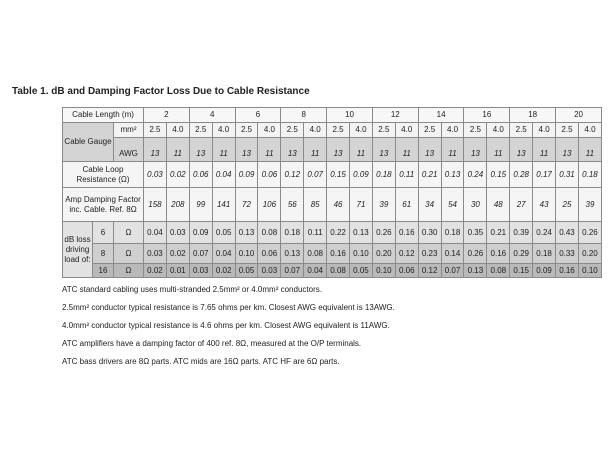 Image resolution: width=610 pixels, height=450 pixels. Describe the element at coordinates (212, 115) in the screenshot. I see `length-header: 4` at that location.